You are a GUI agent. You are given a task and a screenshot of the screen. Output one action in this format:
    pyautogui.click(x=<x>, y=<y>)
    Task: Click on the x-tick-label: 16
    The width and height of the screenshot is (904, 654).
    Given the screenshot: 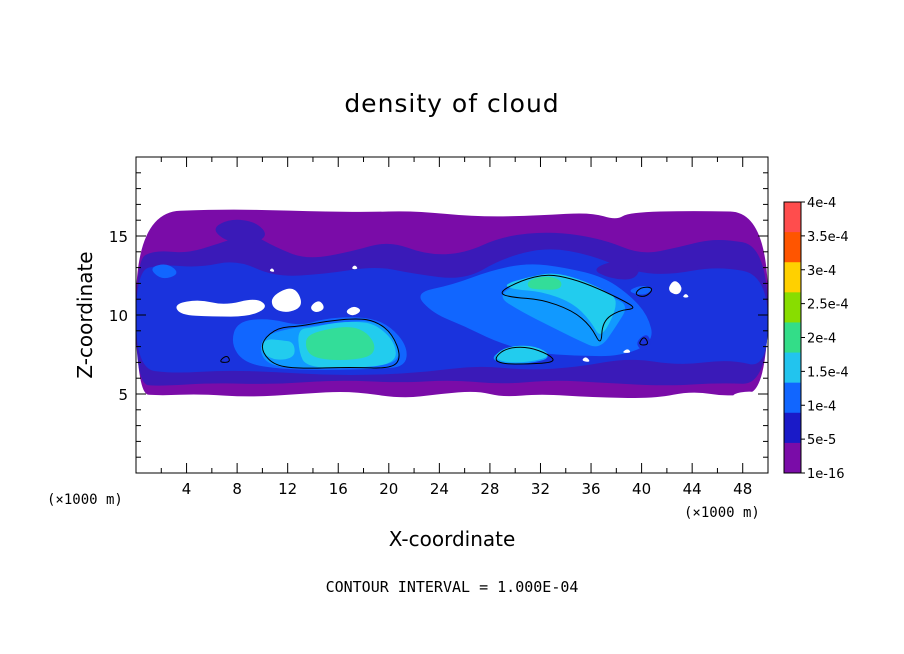 What is the action you would take?
    pyautogui.click(x=338, y=489)
    